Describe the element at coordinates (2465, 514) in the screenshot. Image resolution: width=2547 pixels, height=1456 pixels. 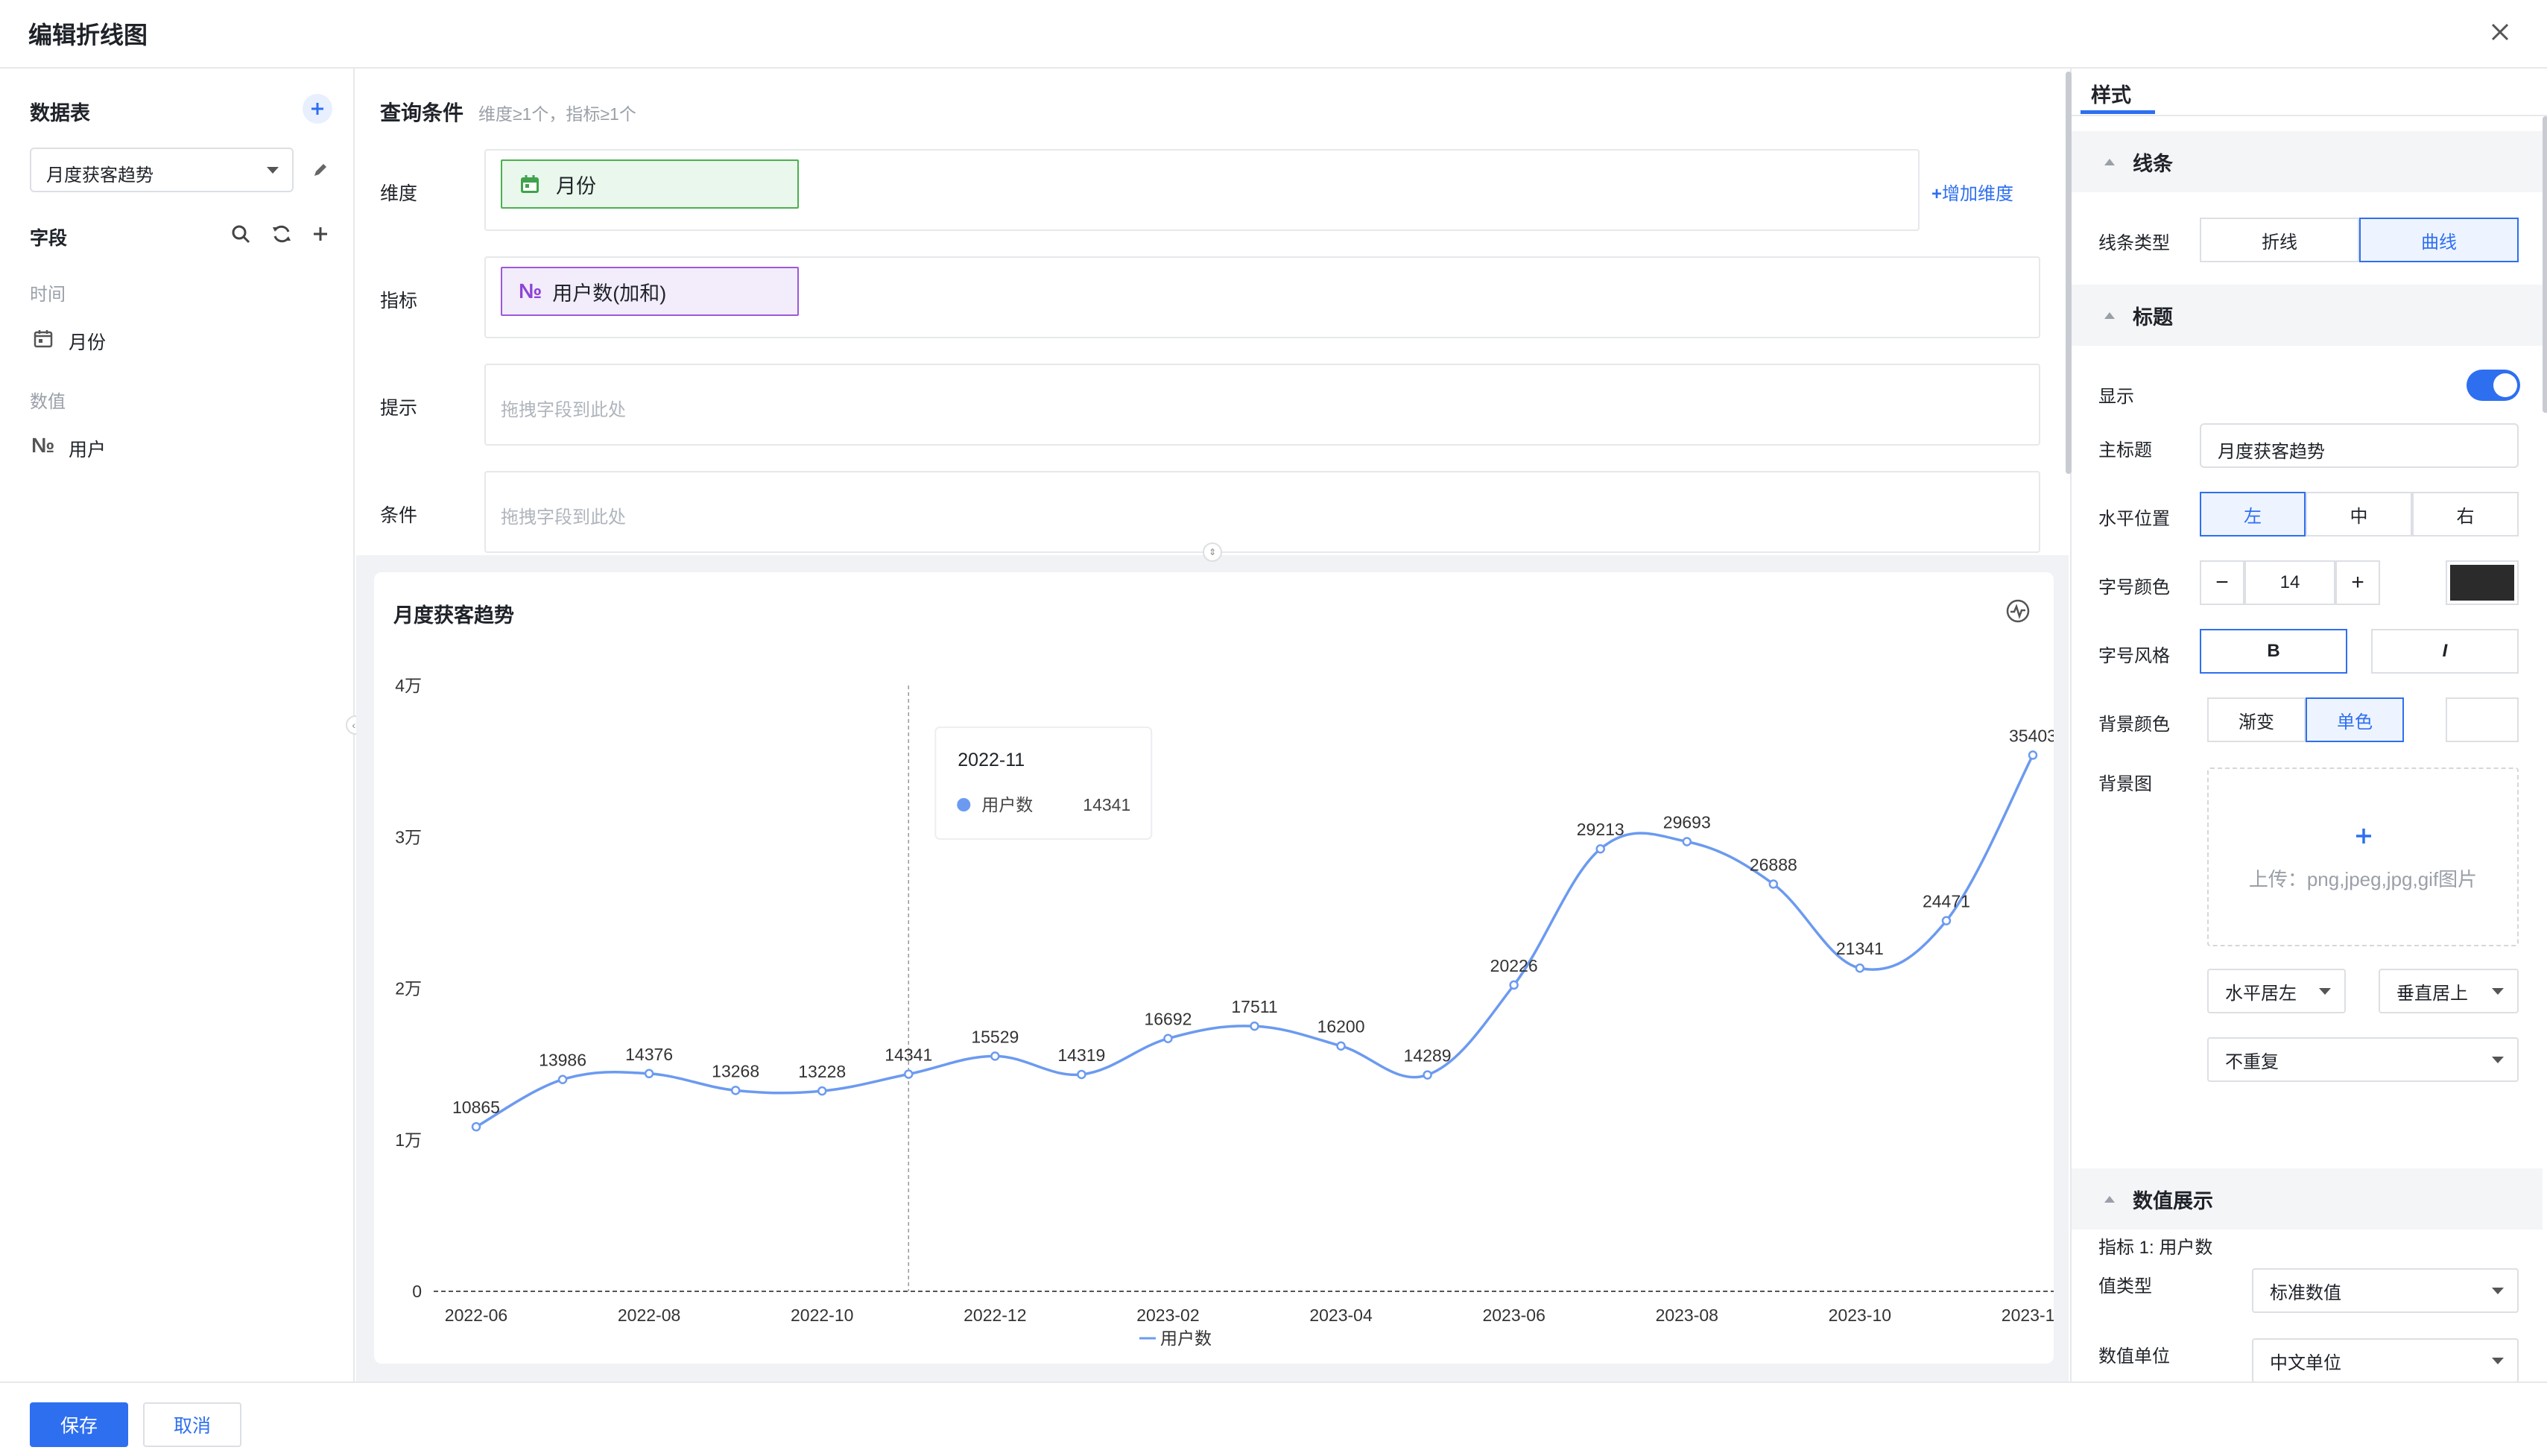
I see `h-align-right: 右` at that location.